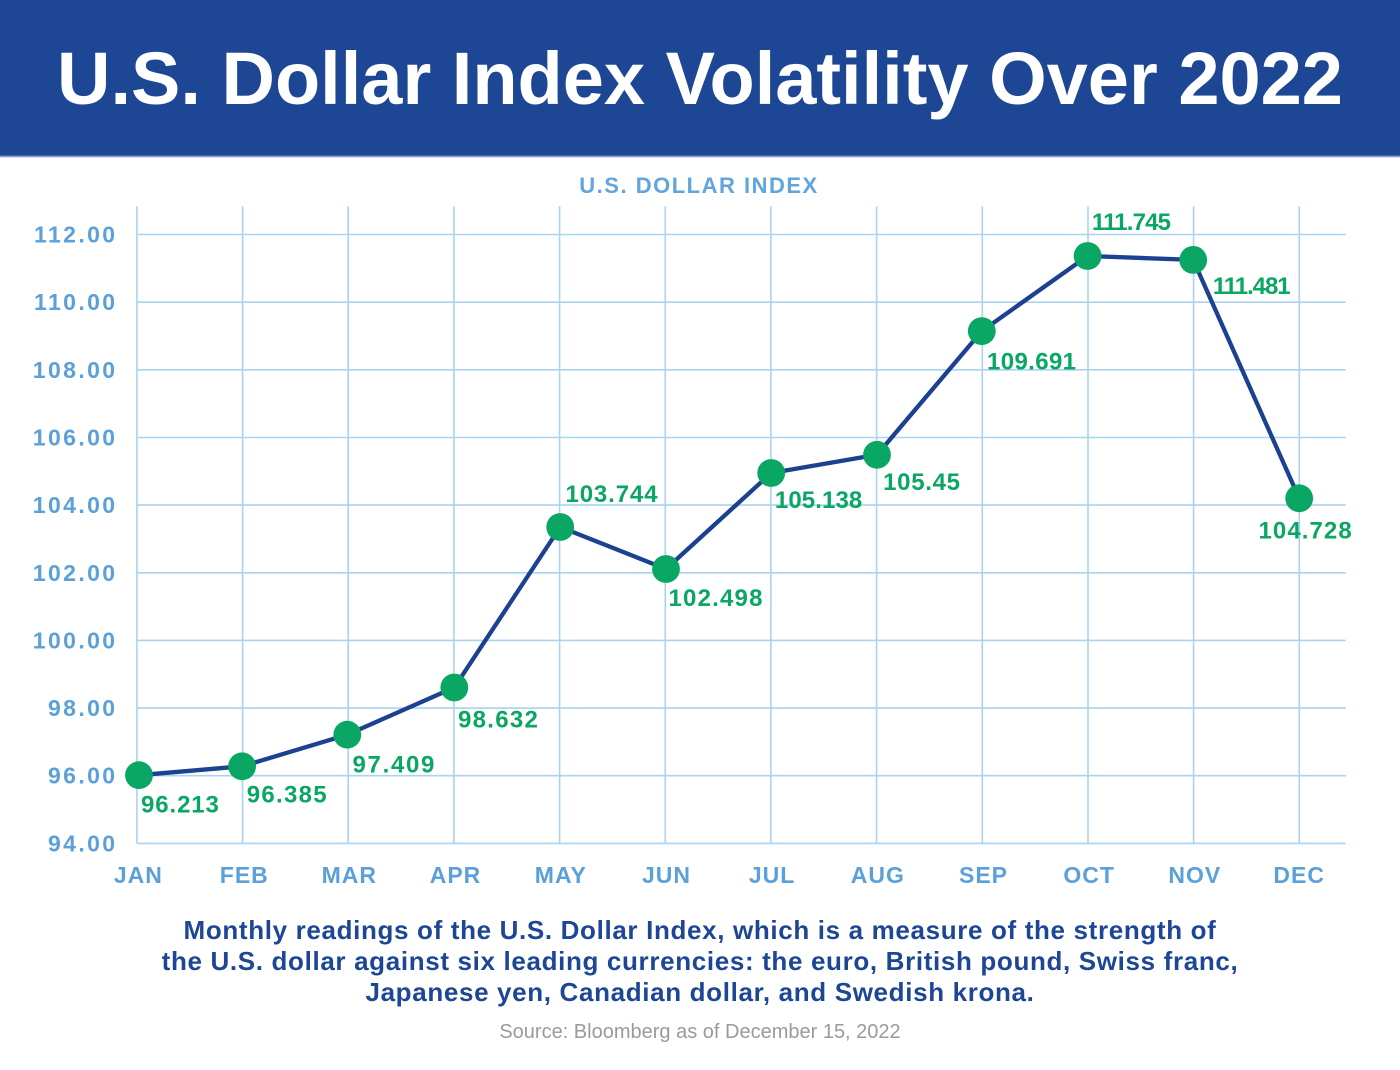 The height and width of the screenshot is (1070, 1400). Describe the element at coordinates (1251, 286) in the screenshot. I see `svg-text: 111.481` at that location.